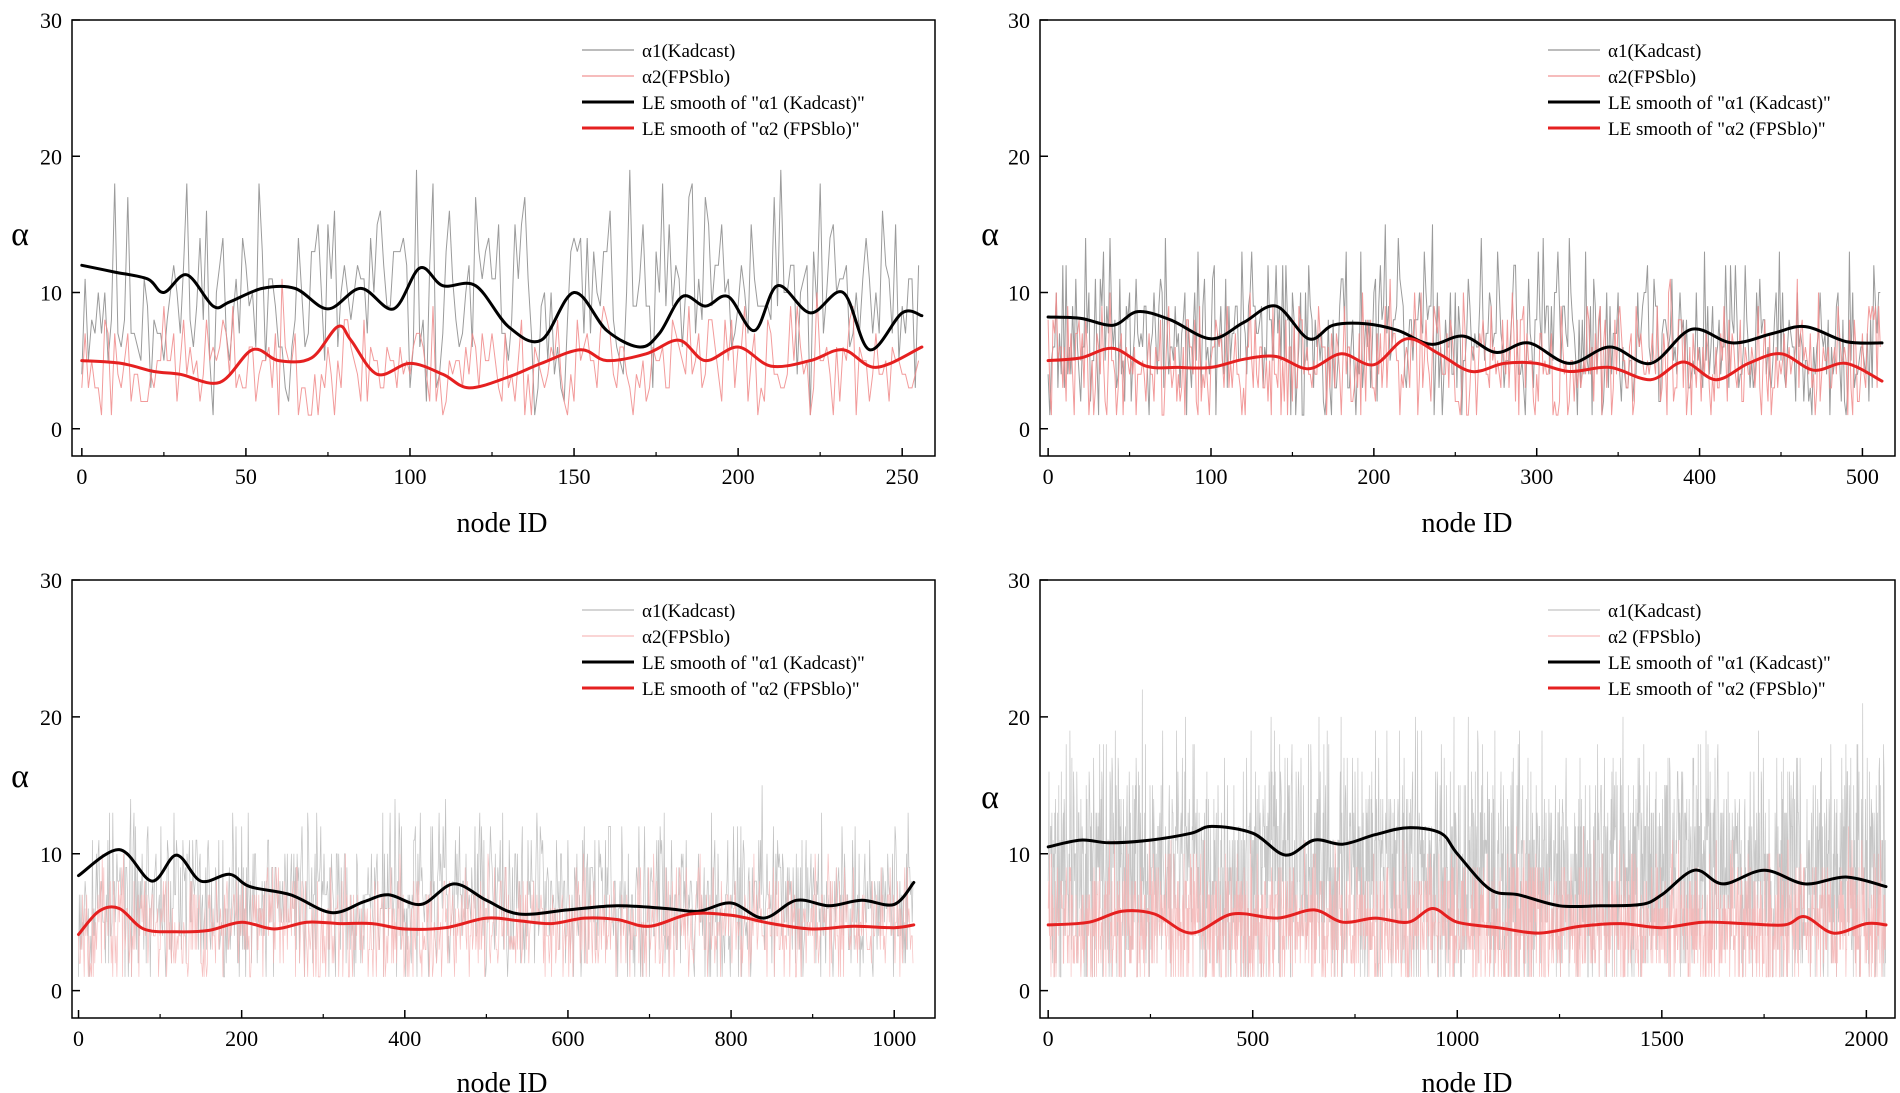 The image size is (1900, 1093). I want to click on x-tick-label: 300, so click(1536, 476).